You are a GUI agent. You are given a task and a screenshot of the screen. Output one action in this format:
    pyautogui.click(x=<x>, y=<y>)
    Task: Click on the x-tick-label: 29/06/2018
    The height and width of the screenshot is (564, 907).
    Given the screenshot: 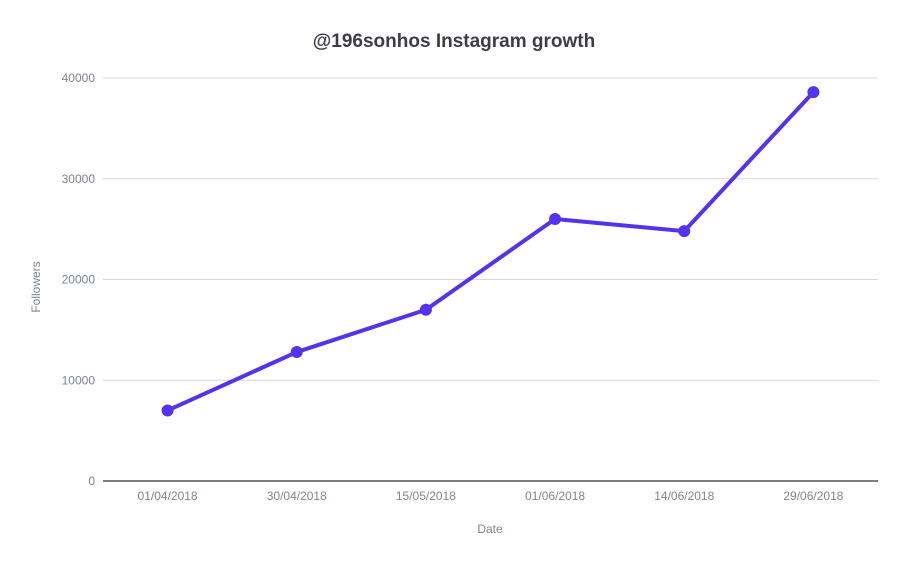 What is the action you would take?
    pyautogui.click(x=813, y=496)
    